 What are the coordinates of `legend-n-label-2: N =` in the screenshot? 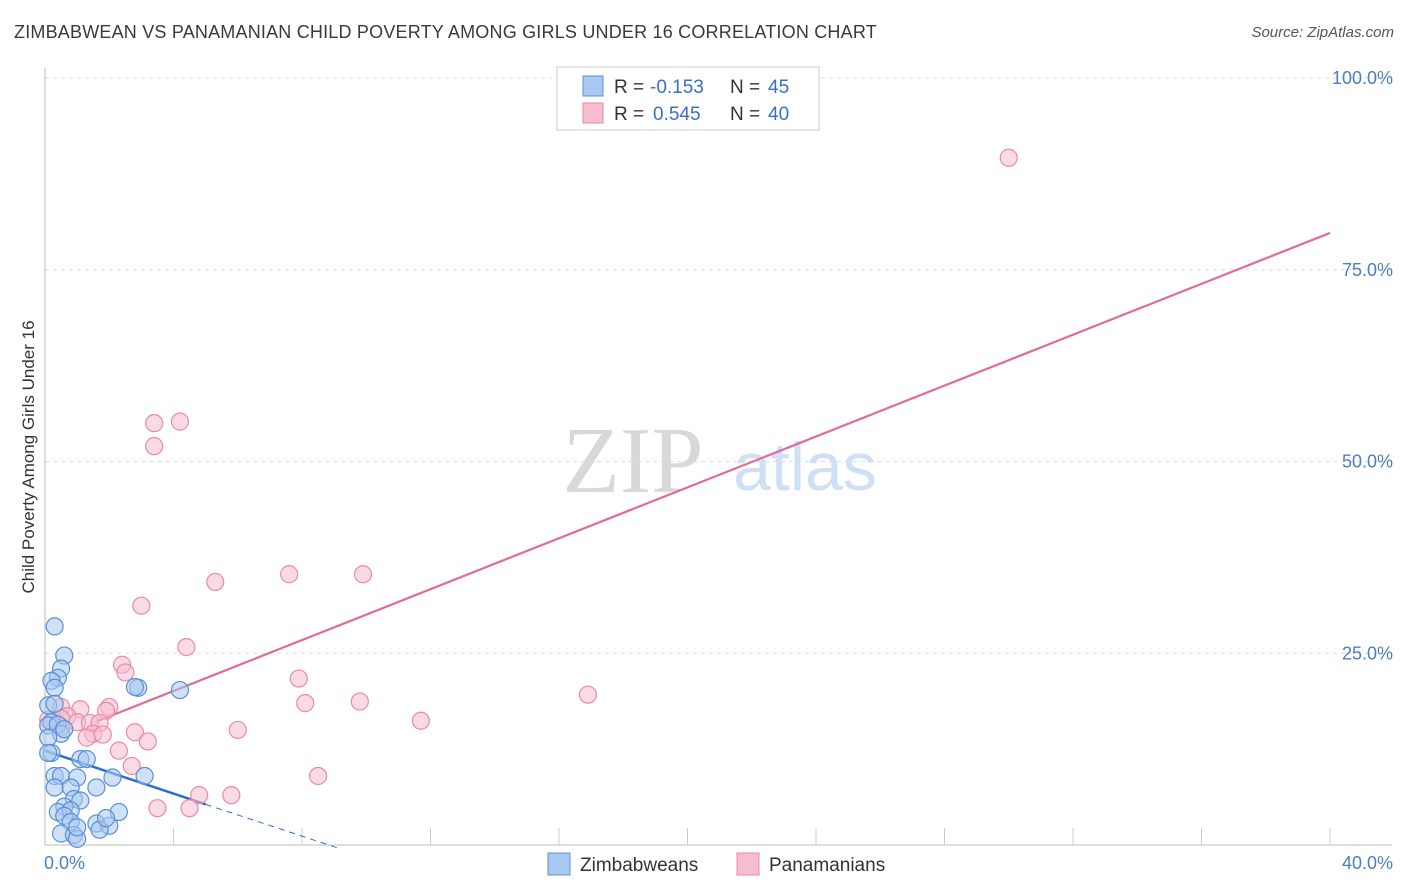 It's located at (745, 114).